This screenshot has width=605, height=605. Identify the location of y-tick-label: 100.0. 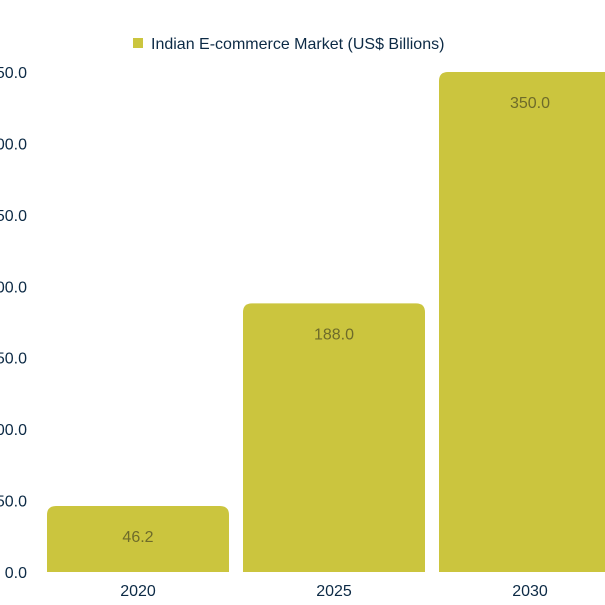
(13, 430).